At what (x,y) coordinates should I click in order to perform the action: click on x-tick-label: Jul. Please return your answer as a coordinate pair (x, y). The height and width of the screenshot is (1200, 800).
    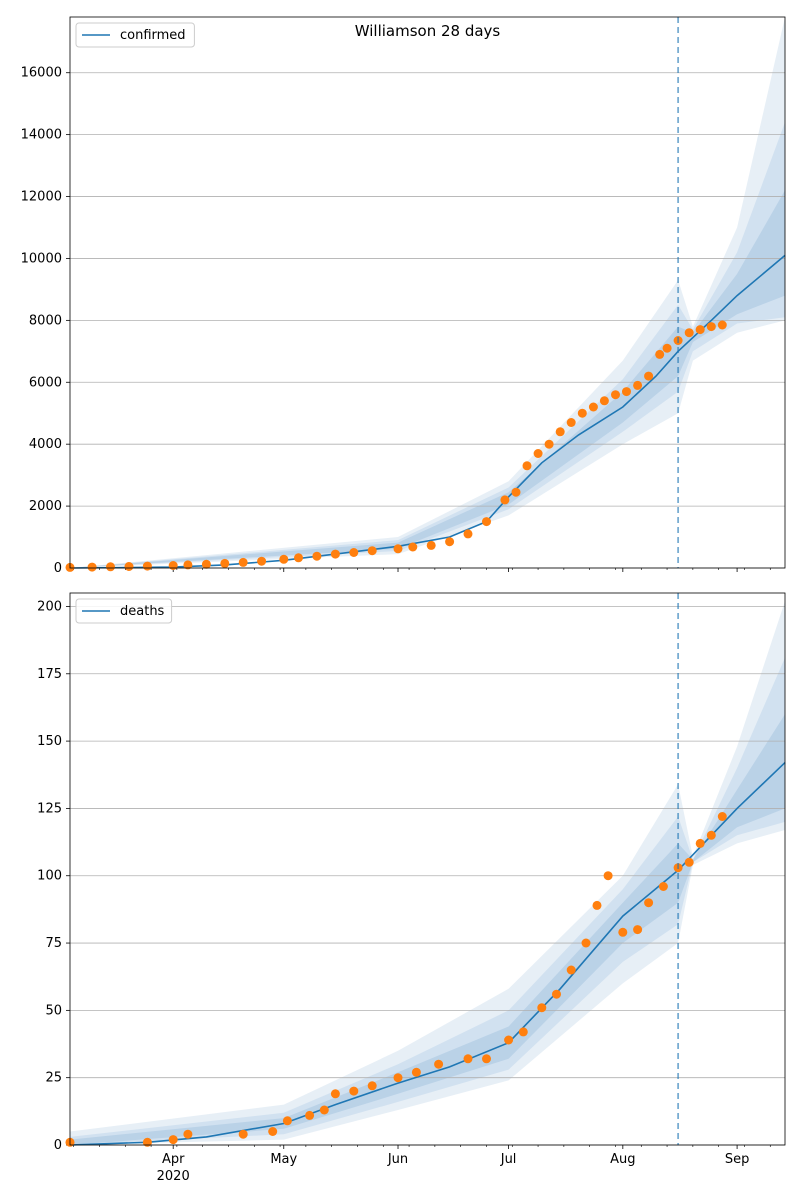
    Looking at the image, I should click on (508, 1159).